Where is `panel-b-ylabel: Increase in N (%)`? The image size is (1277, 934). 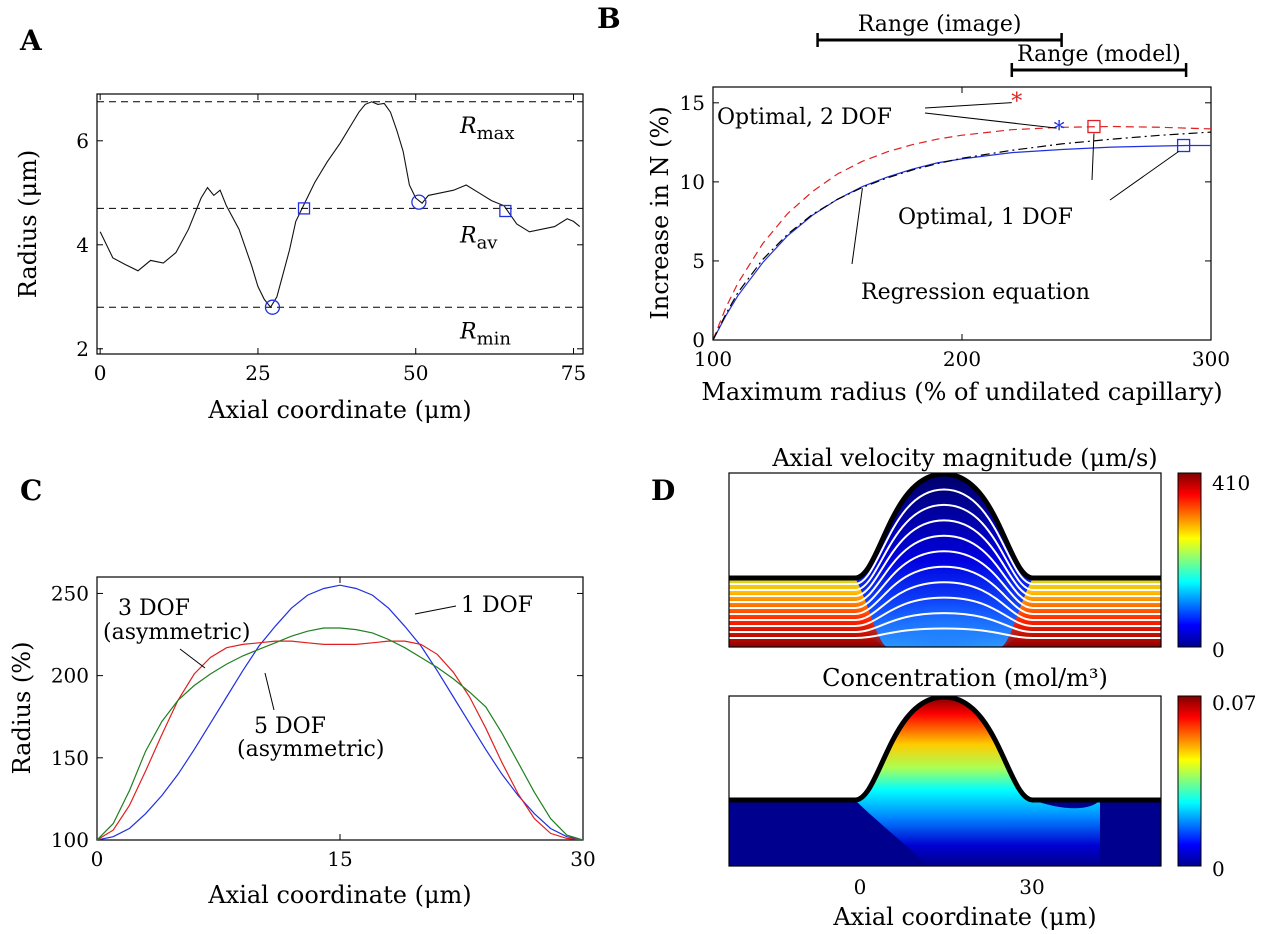
panel-b-ylabel: Increase in N (%) is located at coordinates (660, 212).